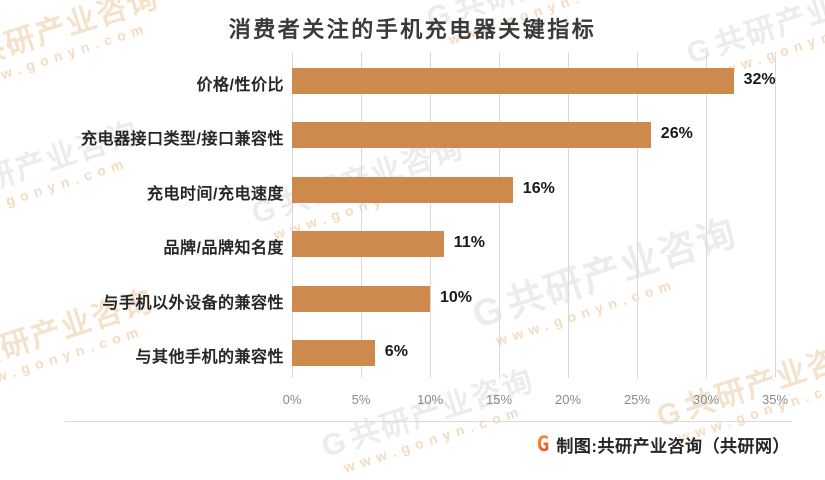 Image resolution: width=825 pixels, height=480 pixels. I want to click on chart-title: 消费者关注的手机充电器关键指标, so click(412, 29).